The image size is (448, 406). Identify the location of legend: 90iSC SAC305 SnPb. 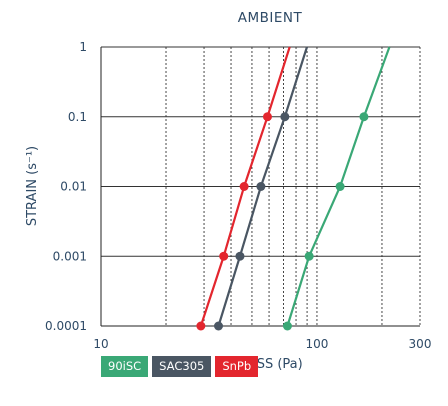
(180, 366).